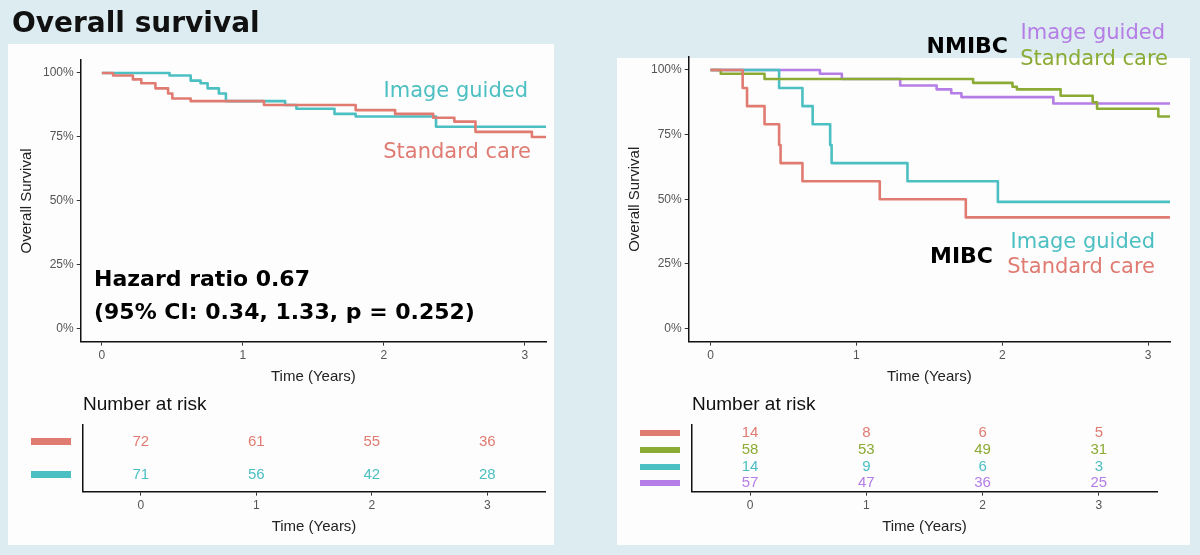 The width and height of the screenshot is (1200, 555). Describe the element at coordinates (982, 449) in the screenshot. I see `data-label: 49` at that location.